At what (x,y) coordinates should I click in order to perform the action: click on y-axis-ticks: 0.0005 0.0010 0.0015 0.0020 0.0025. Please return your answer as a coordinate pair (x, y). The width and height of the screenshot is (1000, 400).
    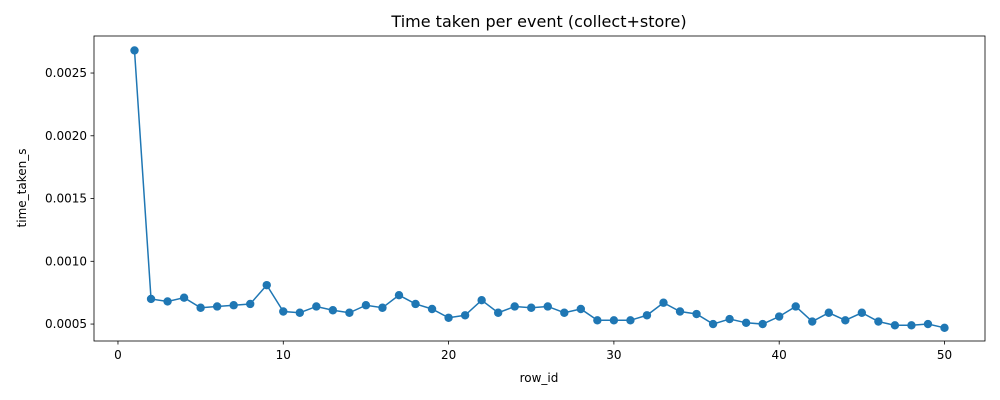
    Looking at the image, I should click on (69, 198).